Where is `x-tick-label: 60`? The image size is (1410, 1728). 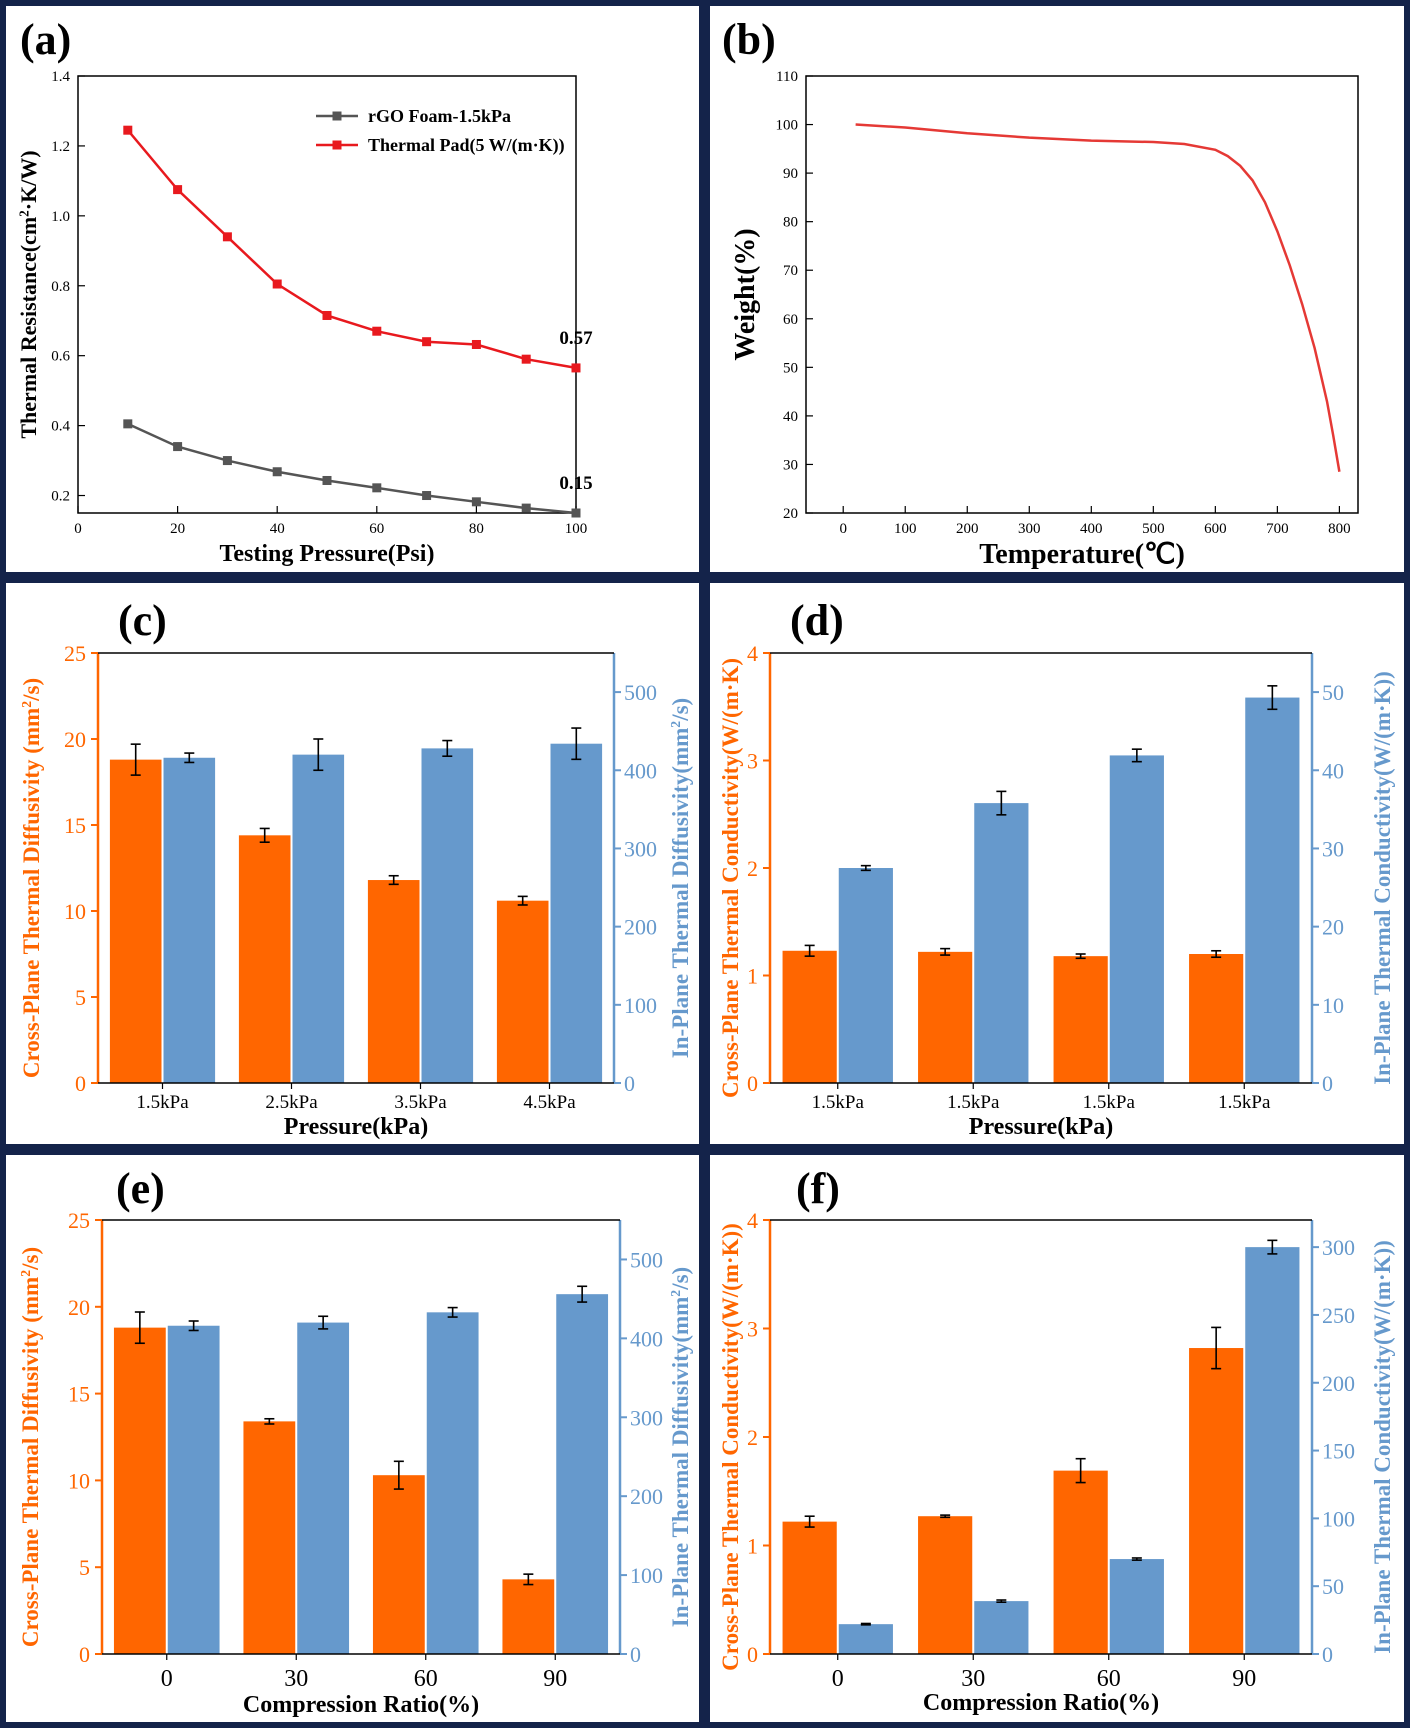 x-tick-label: 60 is located at coordinates (376, 529).